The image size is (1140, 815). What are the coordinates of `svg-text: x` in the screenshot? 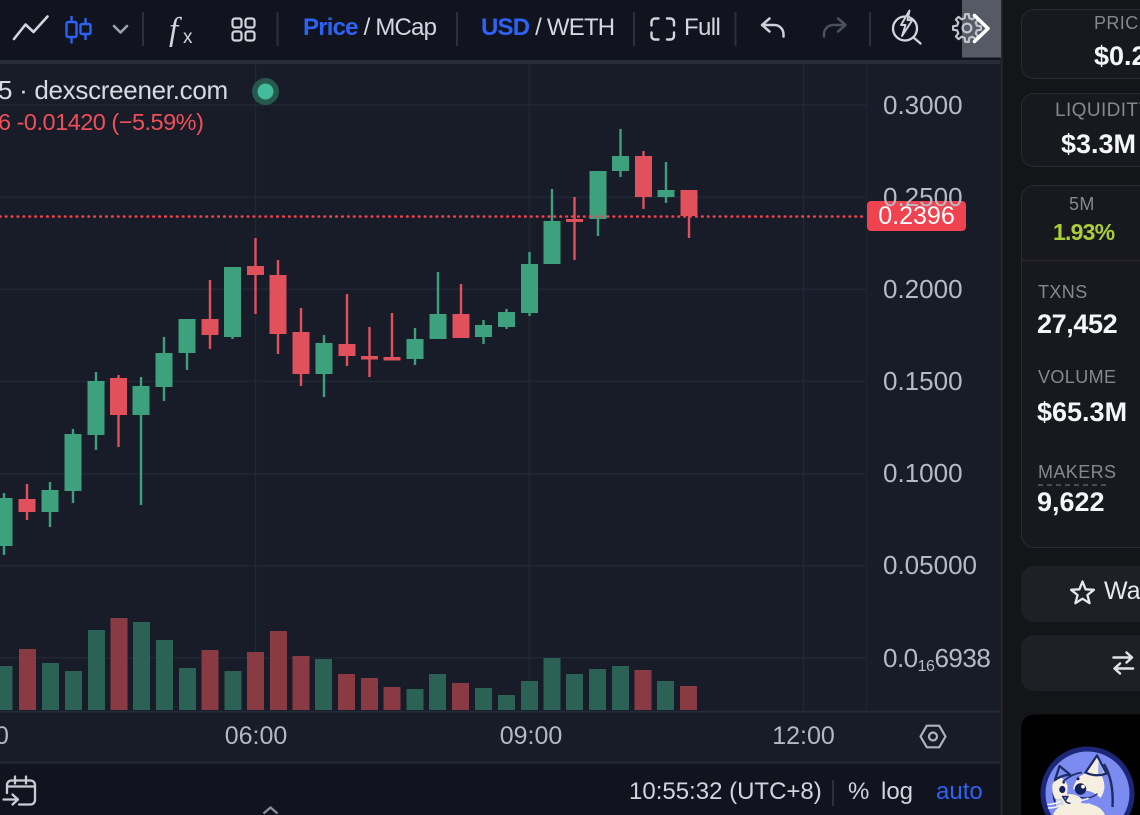 It's located at (188, 37).